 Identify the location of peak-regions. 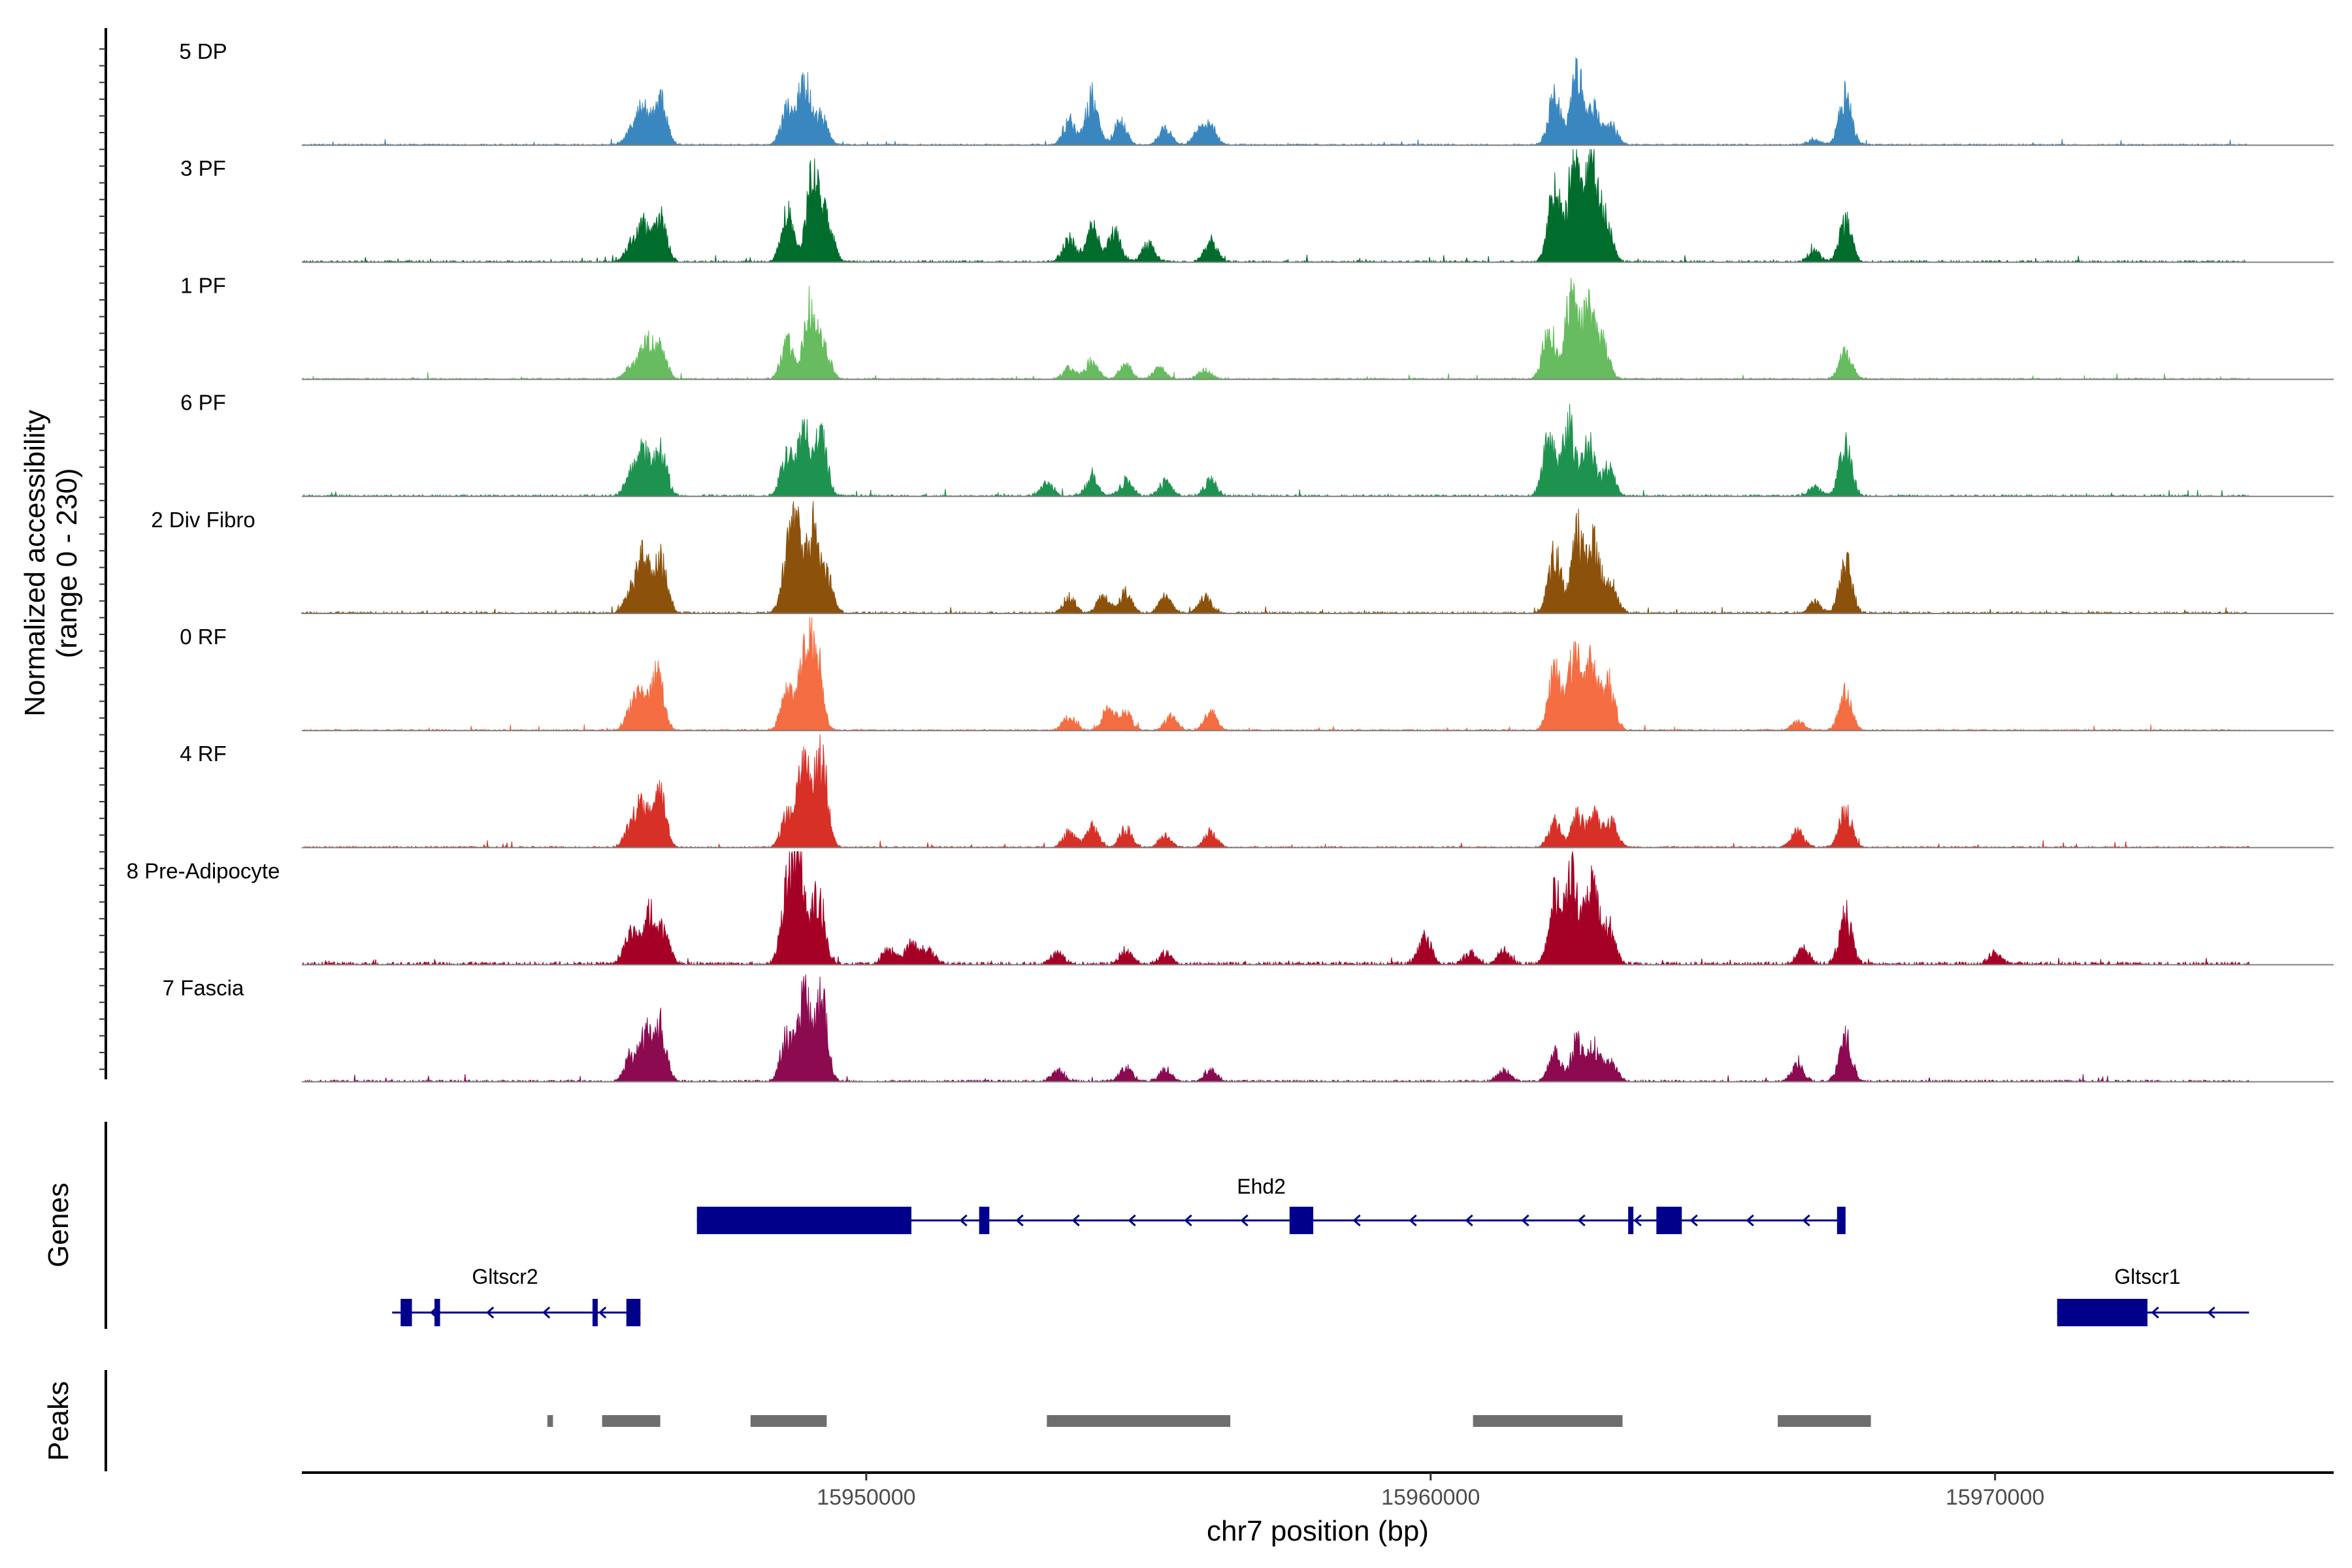
(1209, 1421).